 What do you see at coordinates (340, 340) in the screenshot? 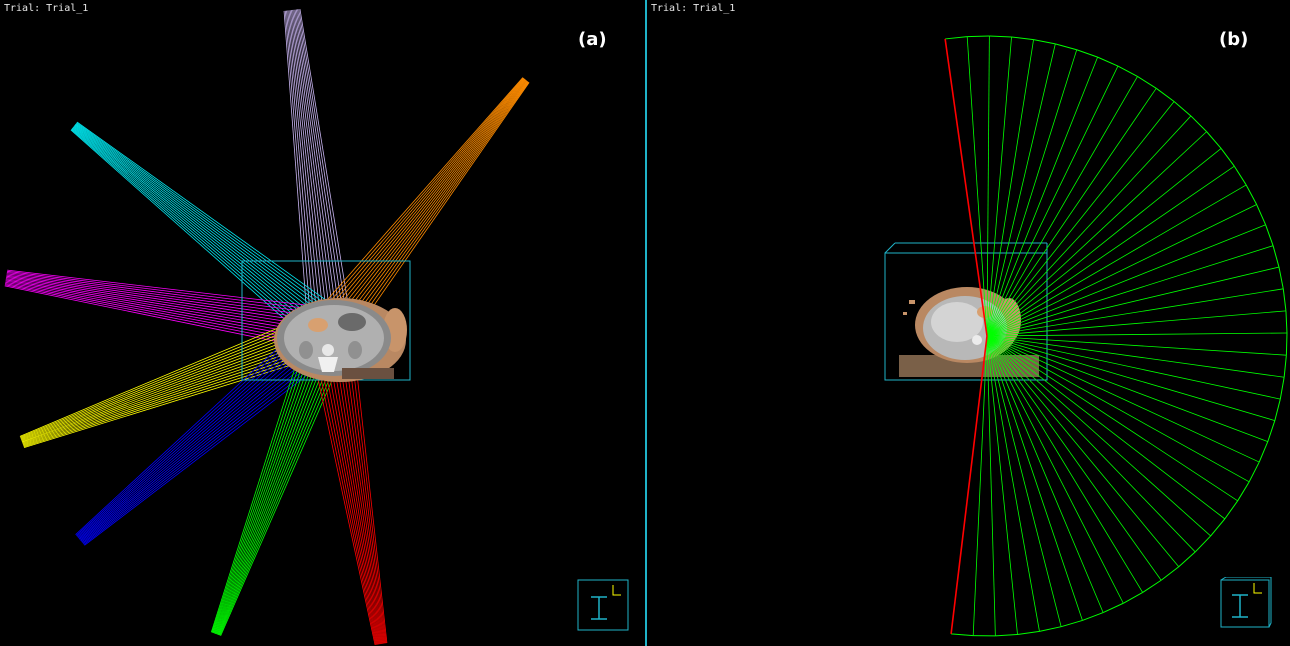
I see `patient-body` at bounding box center [340, 340].